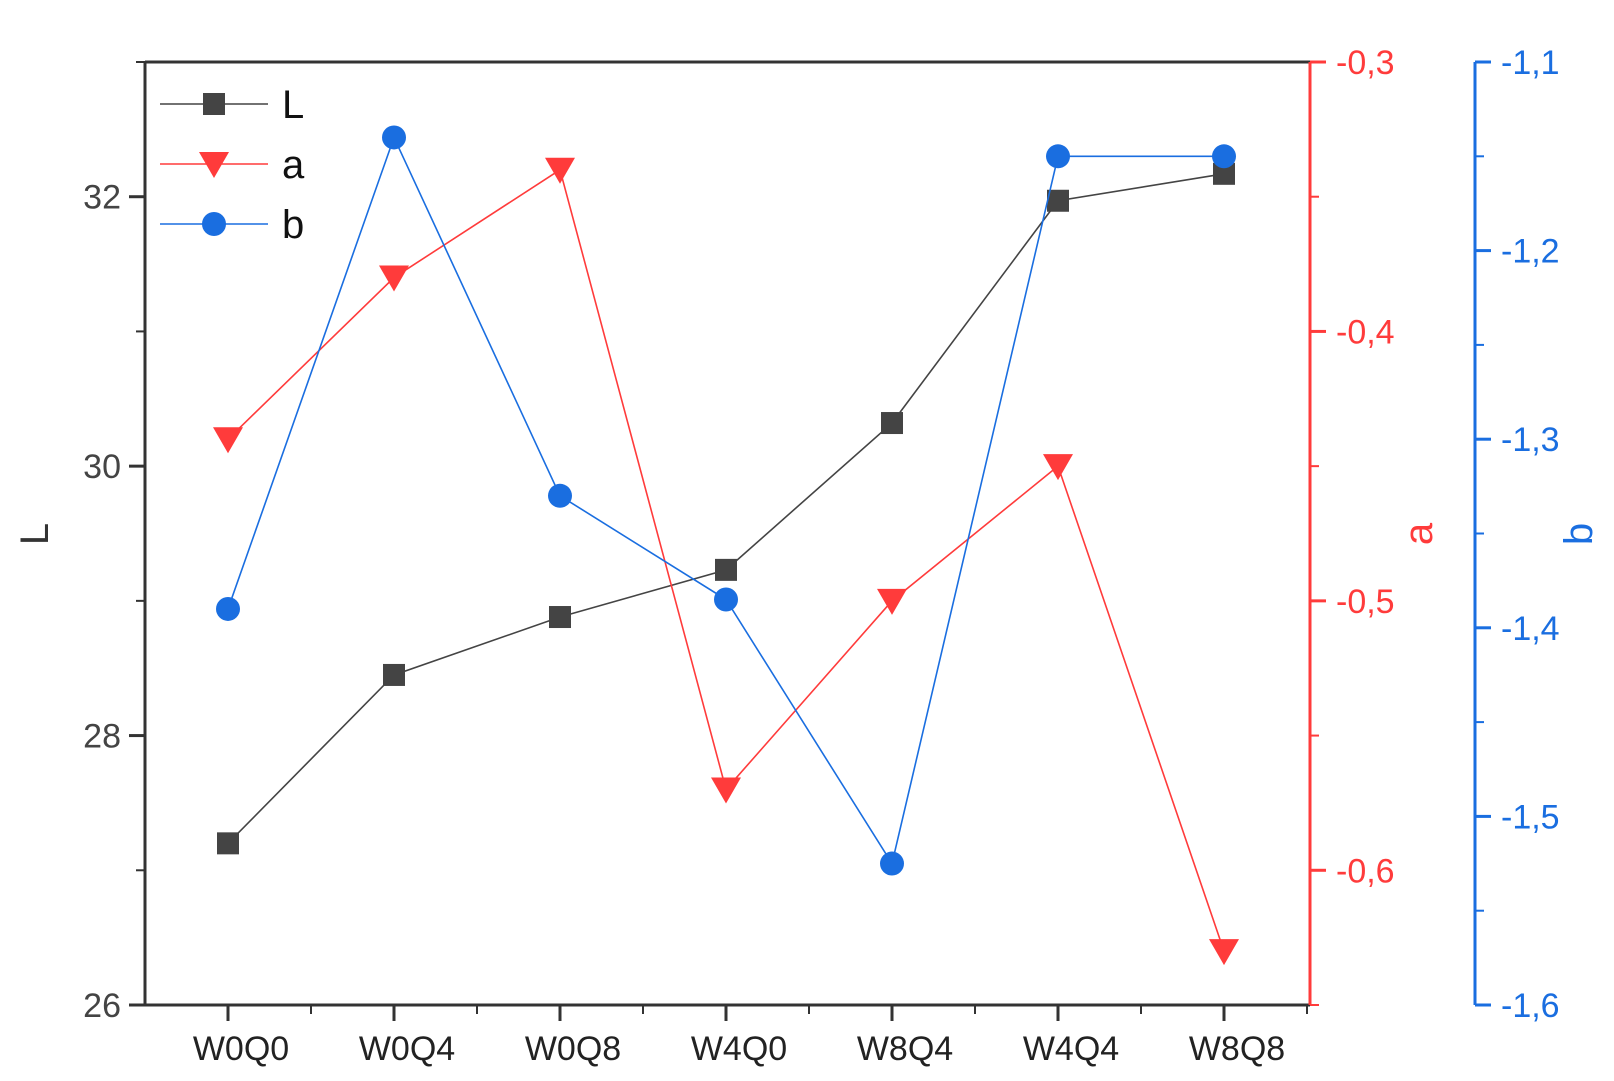 The height and width of the screenshot is (1081, 1614). I want to click on legend-marker-b, so click(214, 224).